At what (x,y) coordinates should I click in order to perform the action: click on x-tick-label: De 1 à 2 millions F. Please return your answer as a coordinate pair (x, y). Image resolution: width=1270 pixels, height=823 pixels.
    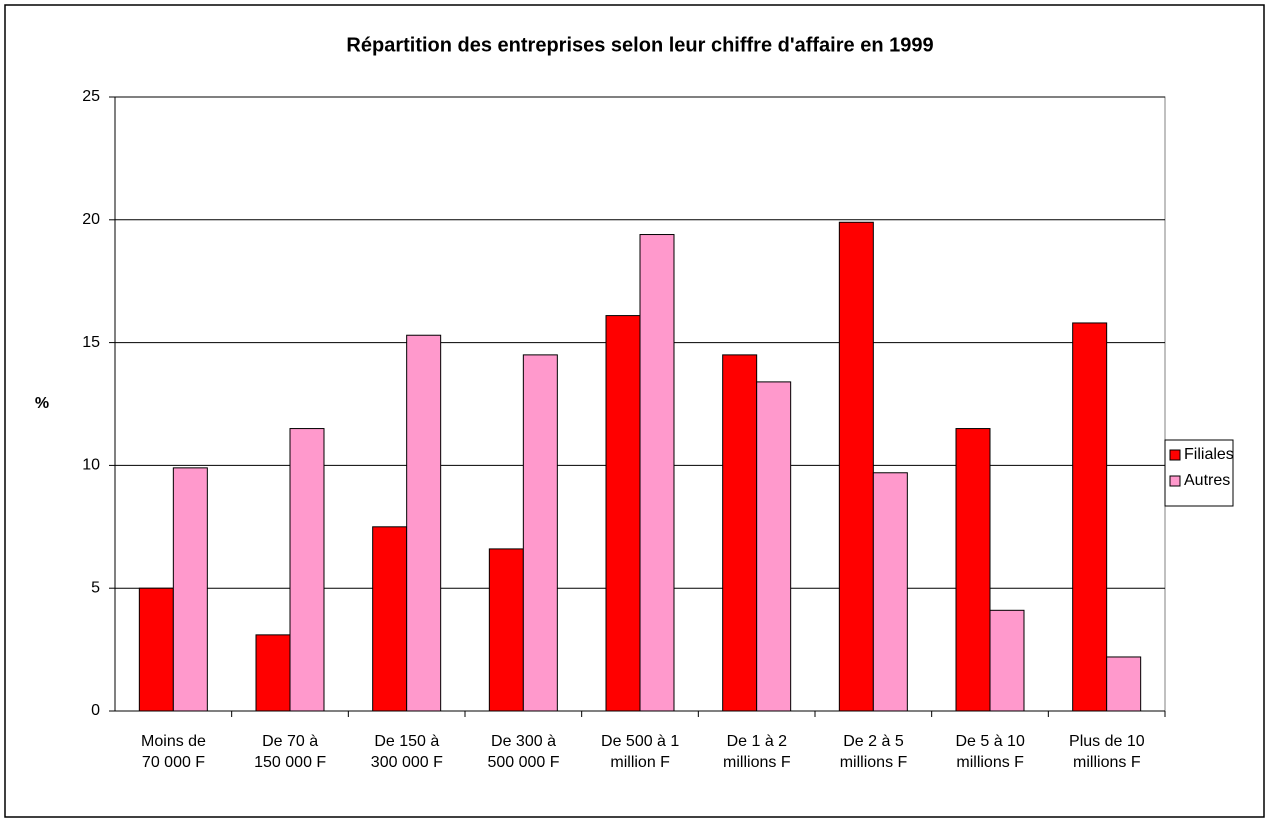
    Looking at the image, I should click on (757, 752).